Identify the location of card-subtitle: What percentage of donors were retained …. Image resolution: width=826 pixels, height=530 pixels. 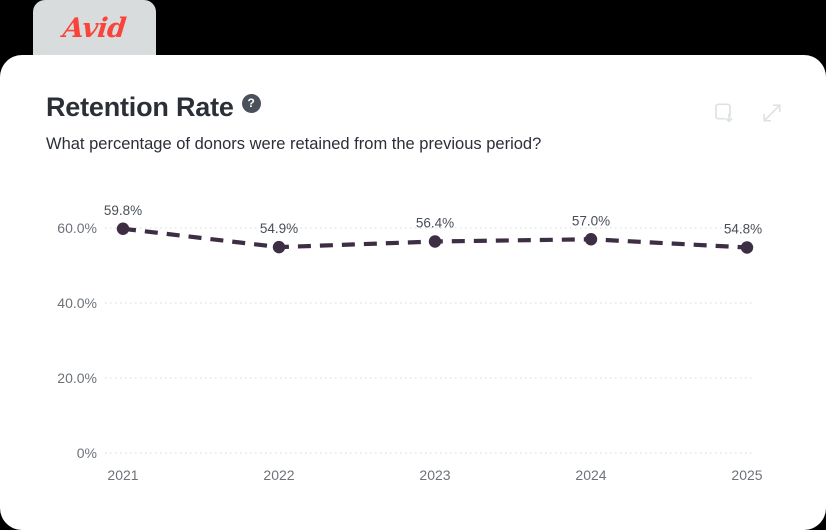
(294, 143).